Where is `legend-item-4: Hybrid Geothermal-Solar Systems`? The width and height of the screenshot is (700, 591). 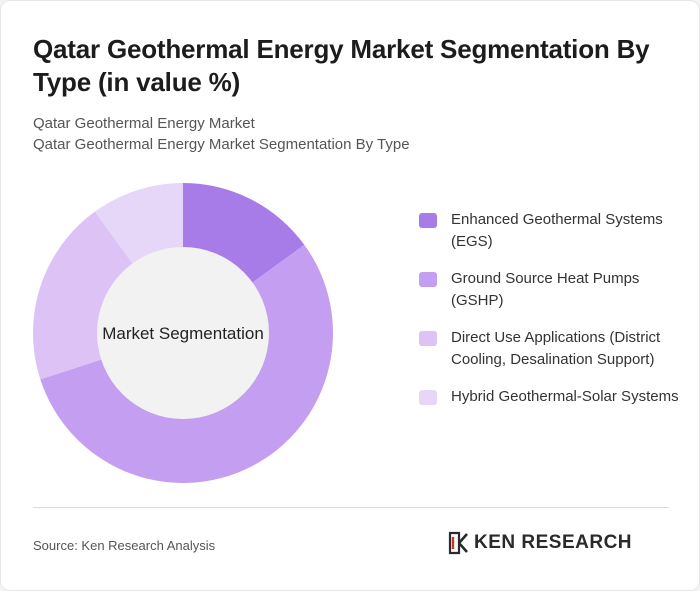
legend-item-4: Hybrid Geothermal-Solar Systems is located at coordinates (550, 397).